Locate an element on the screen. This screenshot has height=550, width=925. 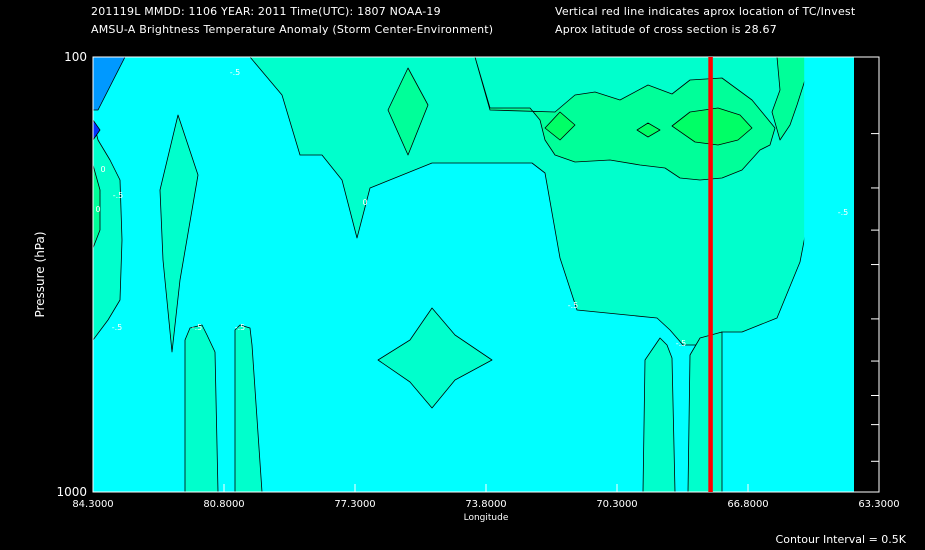
contour-diamond-upper is located at coordinates (408, 111).